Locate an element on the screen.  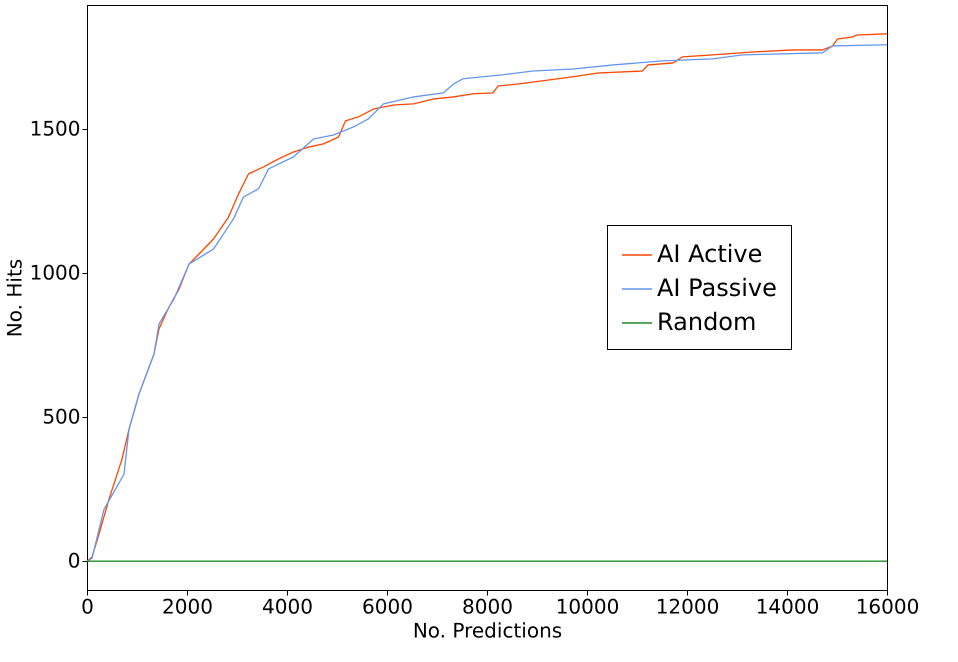
x-tick-label: 2000 is located at coordinates (187, 606).